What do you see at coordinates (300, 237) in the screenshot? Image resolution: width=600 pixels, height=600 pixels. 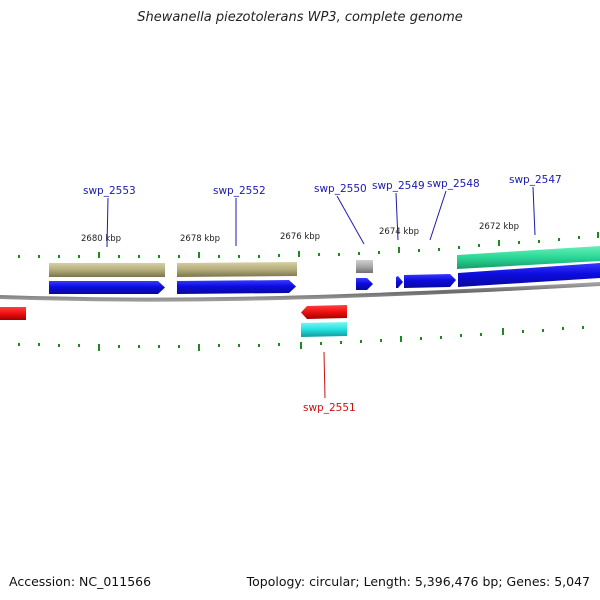 I see `scale-label: 2676 kbp` at bounding box center [300, 237].